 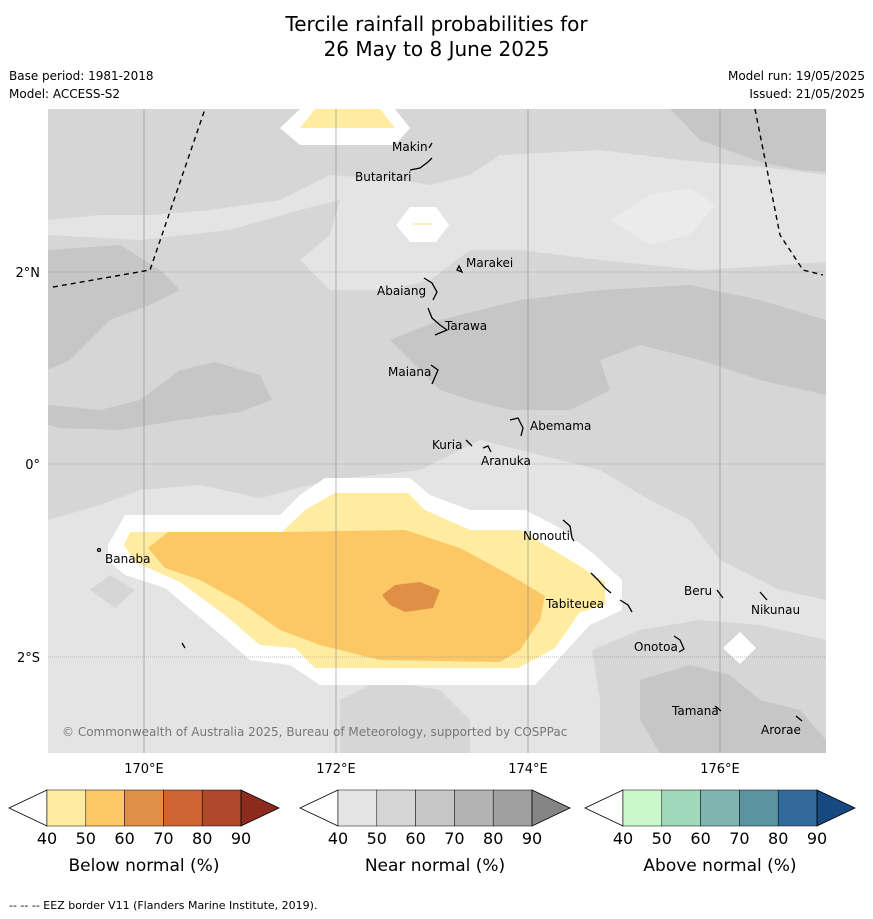 I want to click on island-label-nikunau: Nikunau, so click(x=775, y=610).